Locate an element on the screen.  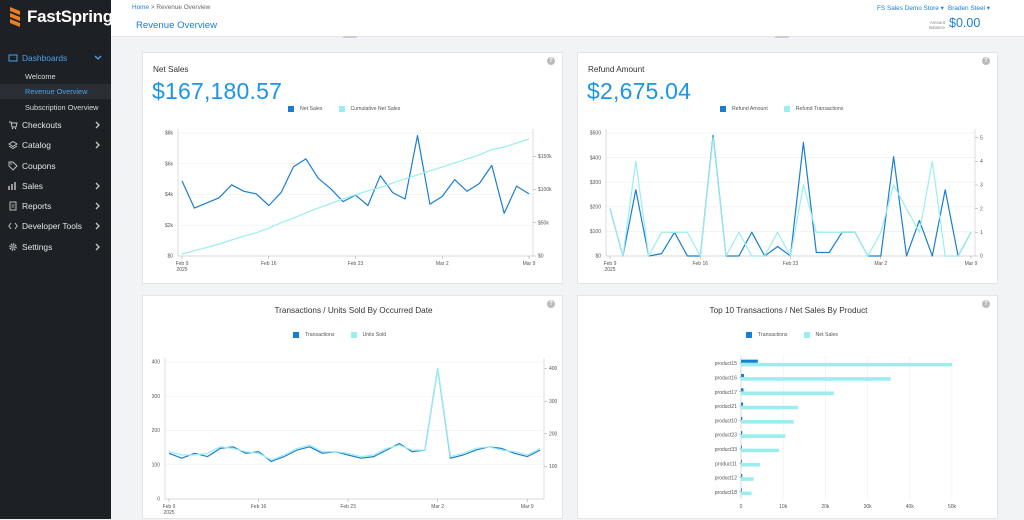
sidebar-subitem-subscription-overview: Subscription Overview is located at coordinates (55, 107).